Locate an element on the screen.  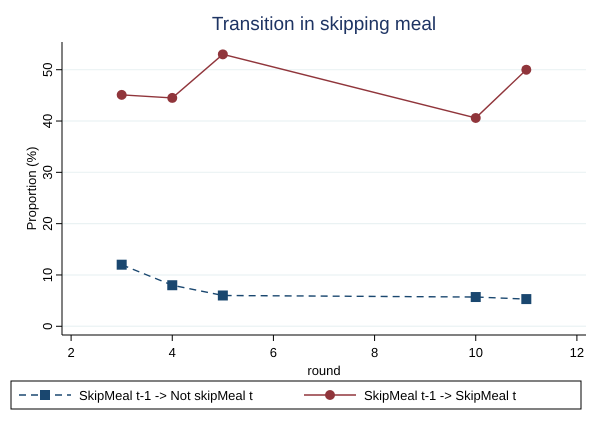
y-tick-label: 0 is located at coordinates (47, 326).